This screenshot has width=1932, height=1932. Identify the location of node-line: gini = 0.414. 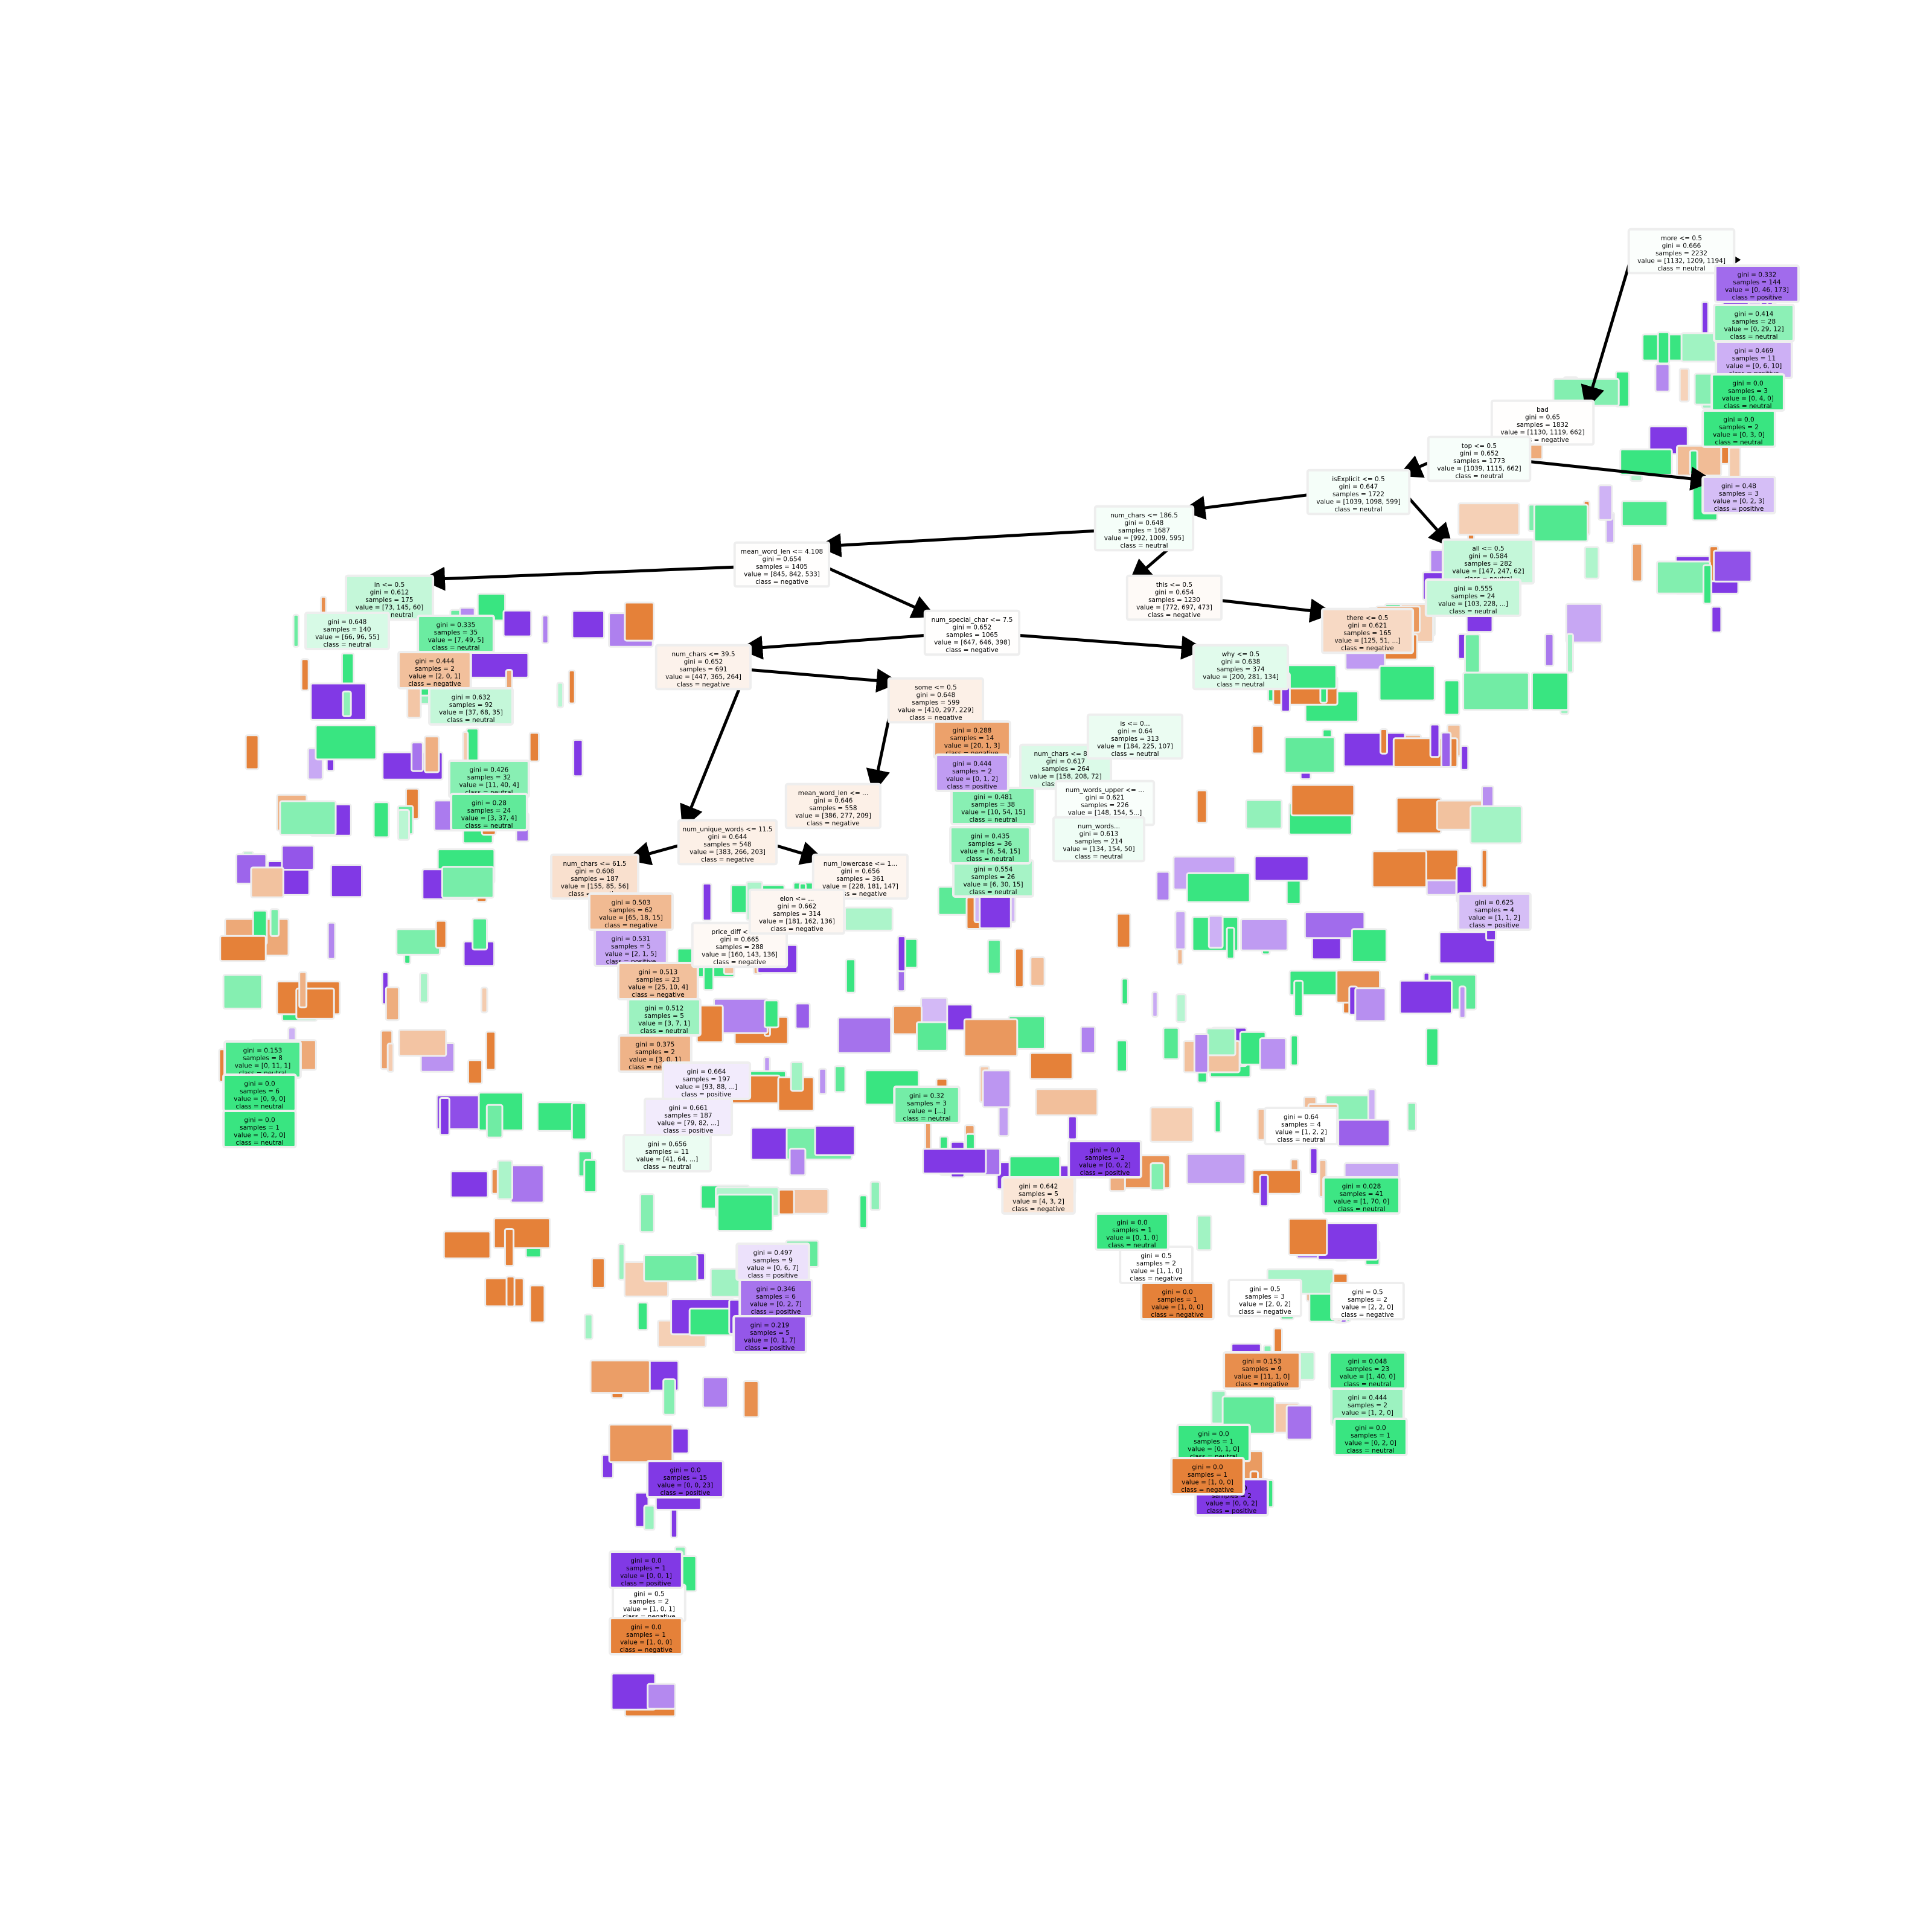
(1755, 314).